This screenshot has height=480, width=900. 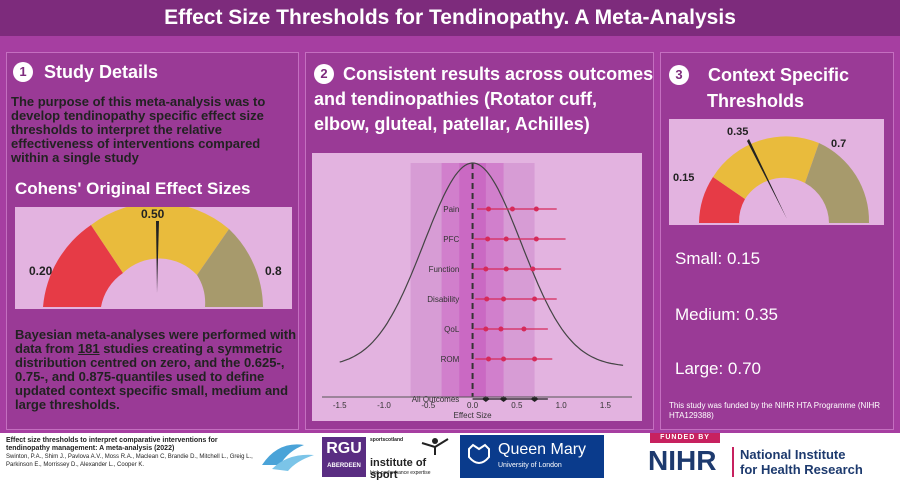 What do you see at coordinates (606, 405) in the screenshot?
I see `x-tick-label: 1.5` at bounding box center [606, 405].